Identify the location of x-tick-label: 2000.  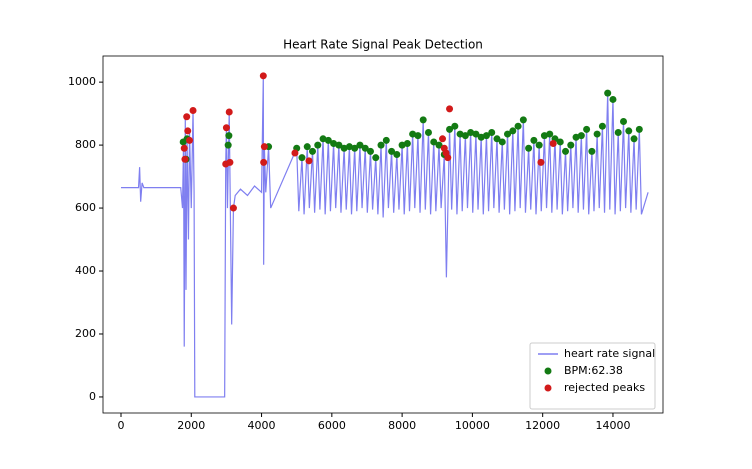
(191, 425).